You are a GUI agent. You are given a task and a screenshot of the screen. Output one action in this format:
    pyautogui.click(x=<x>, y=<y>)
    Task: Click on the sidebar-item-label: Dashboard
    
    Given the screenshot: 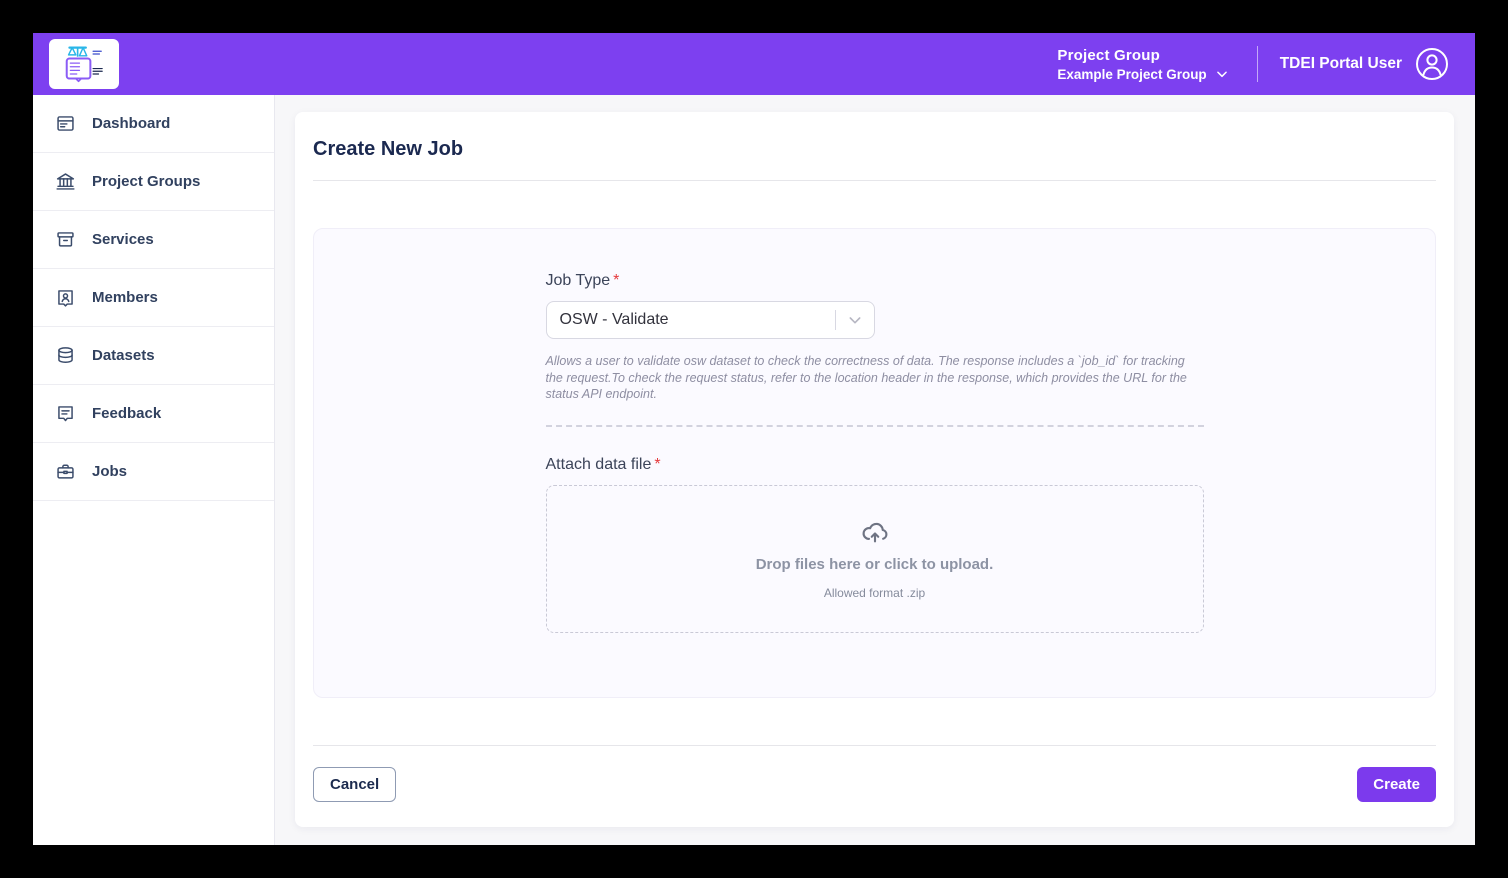 What is the action you would take?
    pyautogui.click(x=131, y=123)
    